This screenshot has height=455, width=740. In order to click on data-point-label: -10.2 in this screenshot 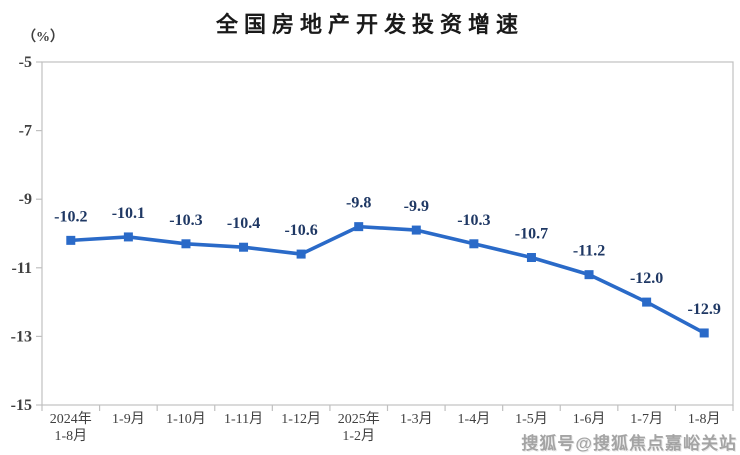, I will do `click(70, 216)`.